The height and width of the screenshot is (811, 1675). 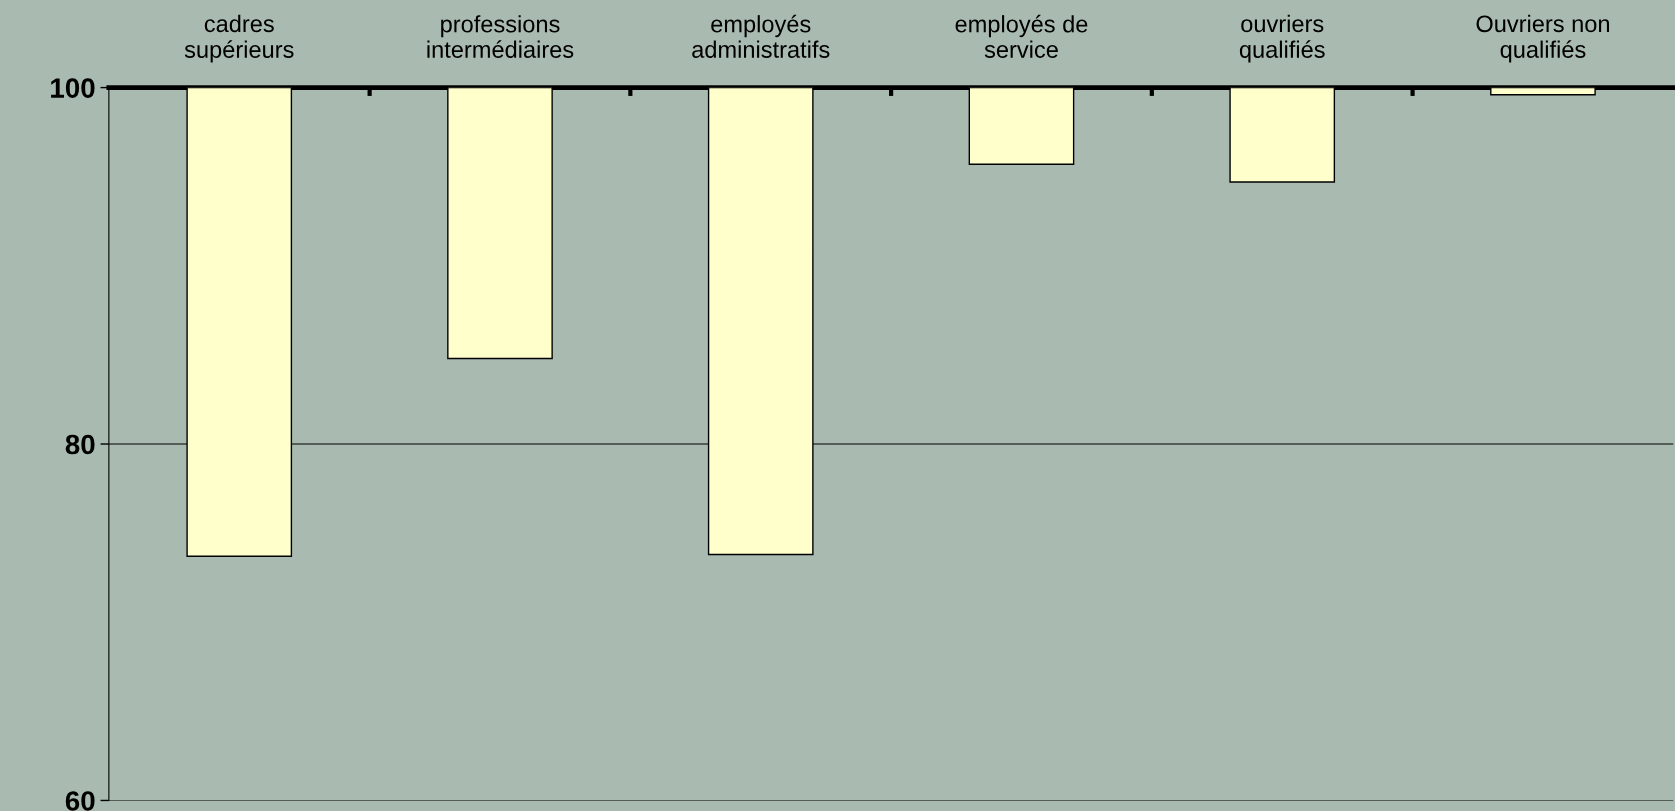 I want to click on y-tick-label: 80, so click(x=80, y=444).